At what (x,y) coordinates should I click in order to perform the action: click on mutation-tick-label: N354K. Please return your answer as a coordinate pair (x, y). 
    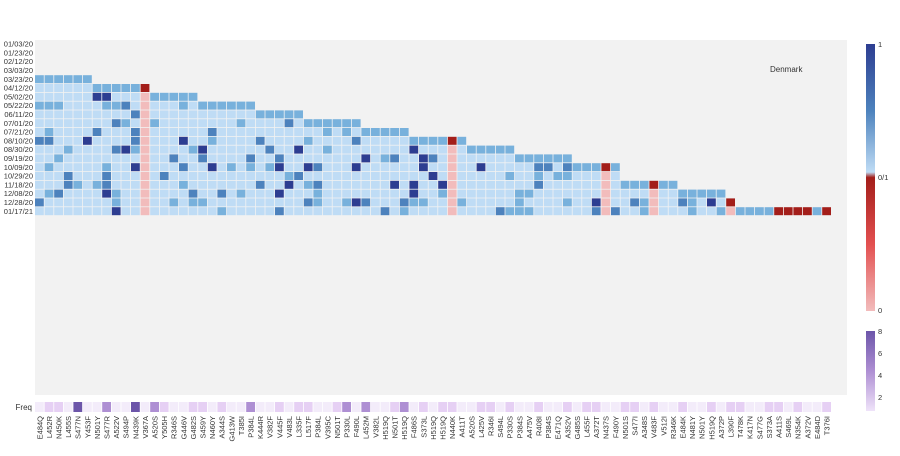
    Looking at the image, I should click on (798, 427).